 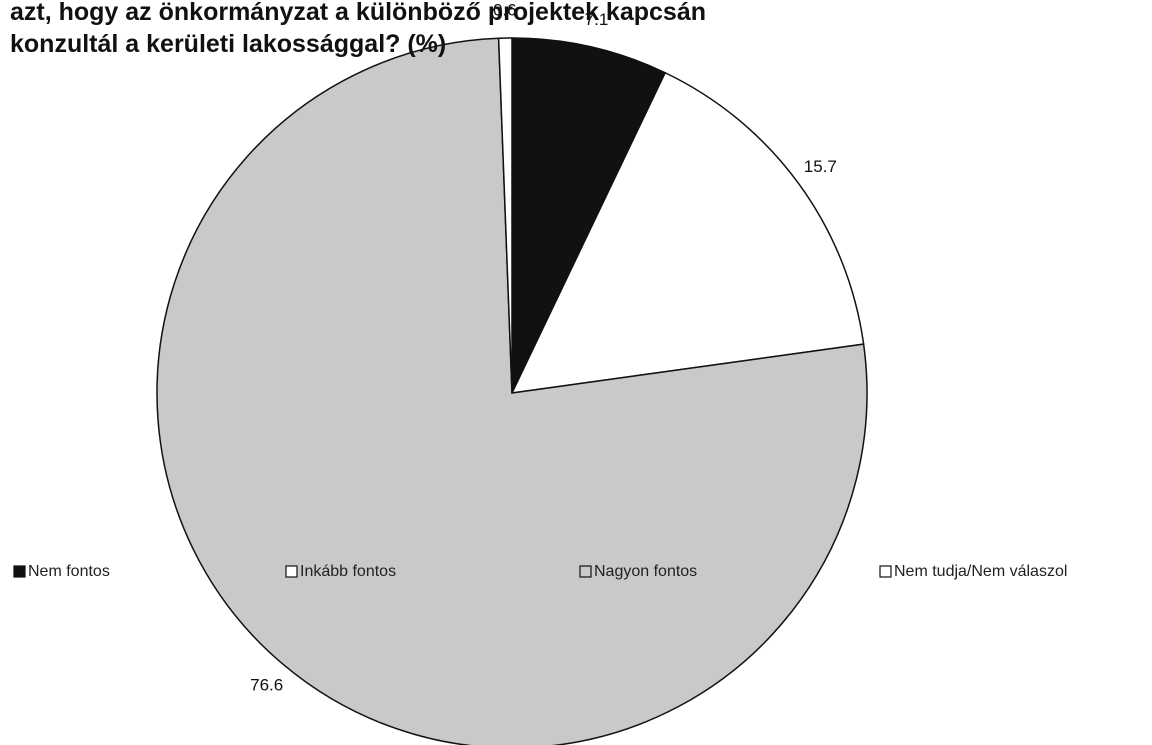 I want to click on data-label: 0.6, so click(x=505, y=10).